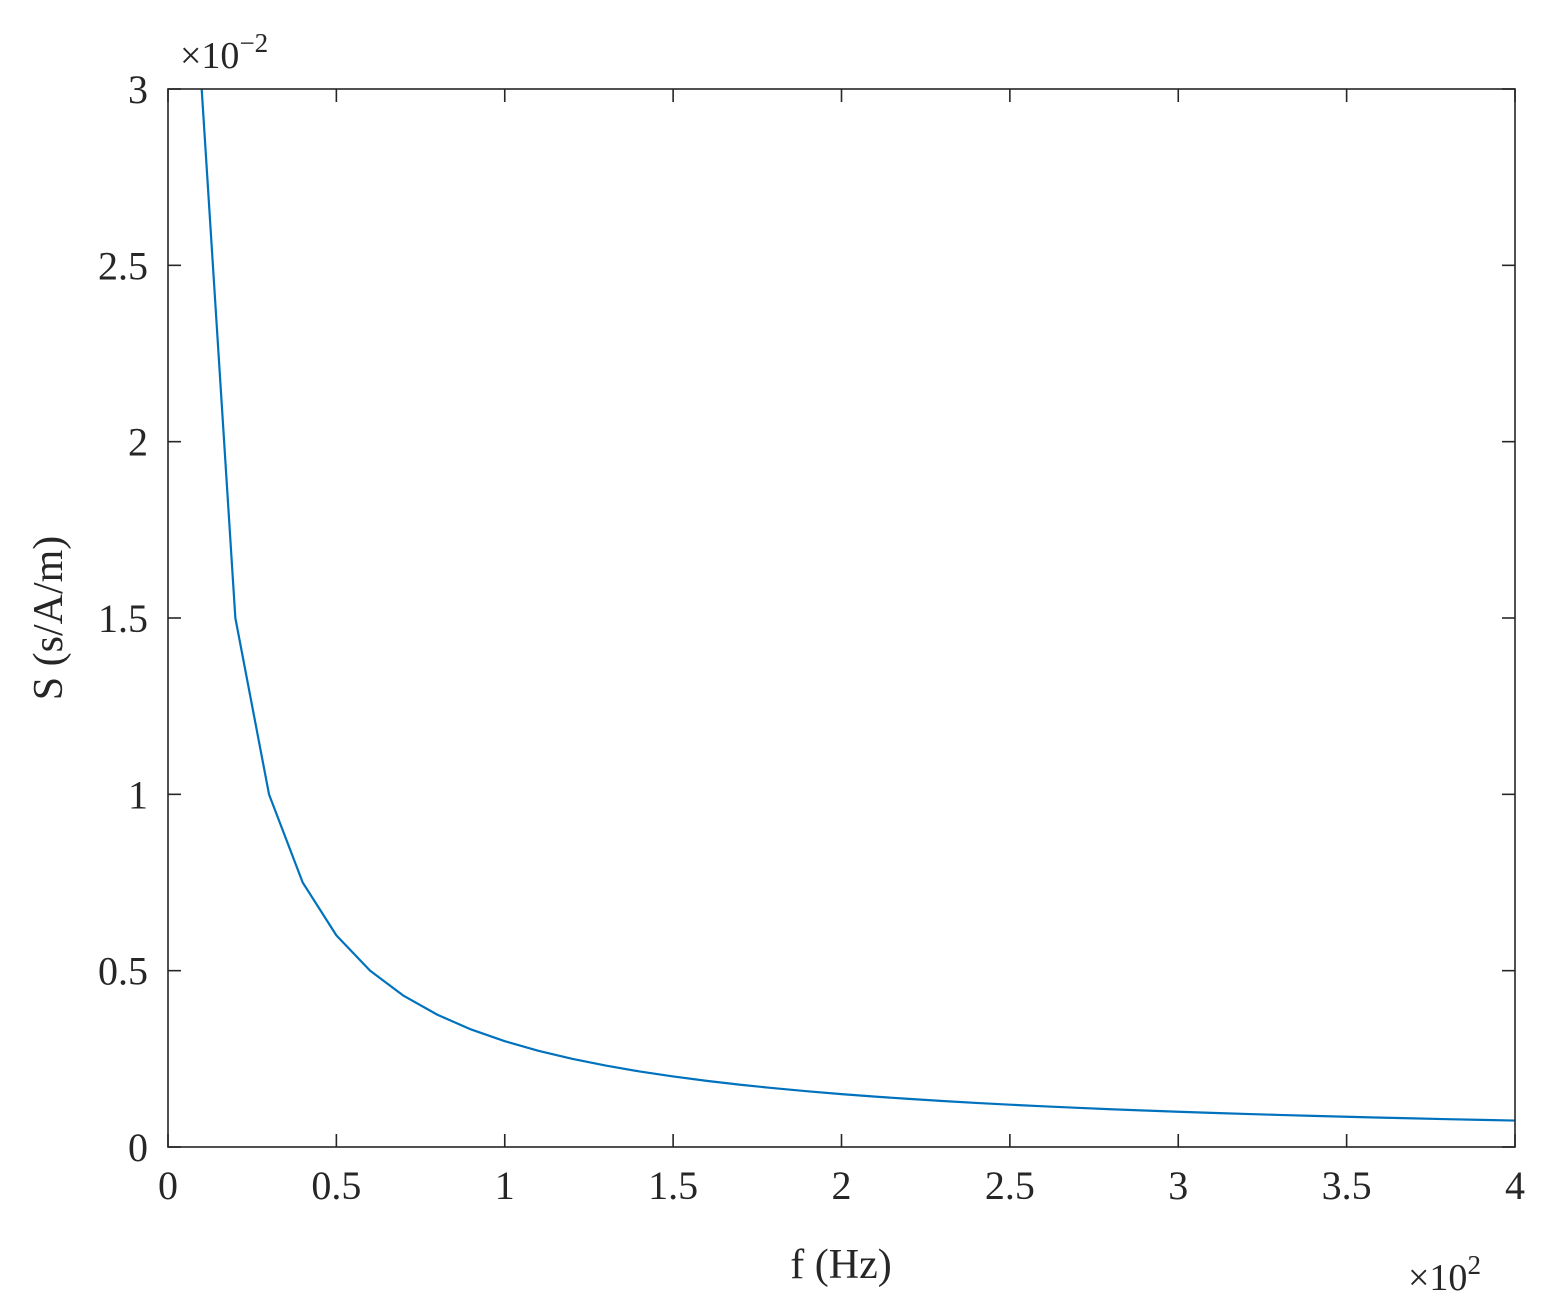 The image size is (1556, 1316). I want to click on x-tick-label: 2.5, so click(1010, 1185).